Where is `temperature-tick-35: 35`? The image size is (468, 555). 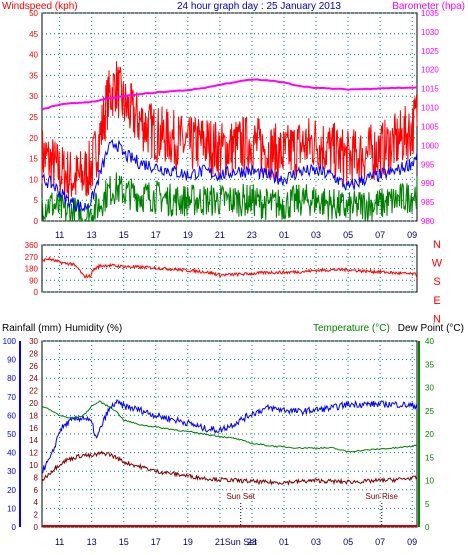
temperature-tick-35: 35 is located at coordinates (429, 364).